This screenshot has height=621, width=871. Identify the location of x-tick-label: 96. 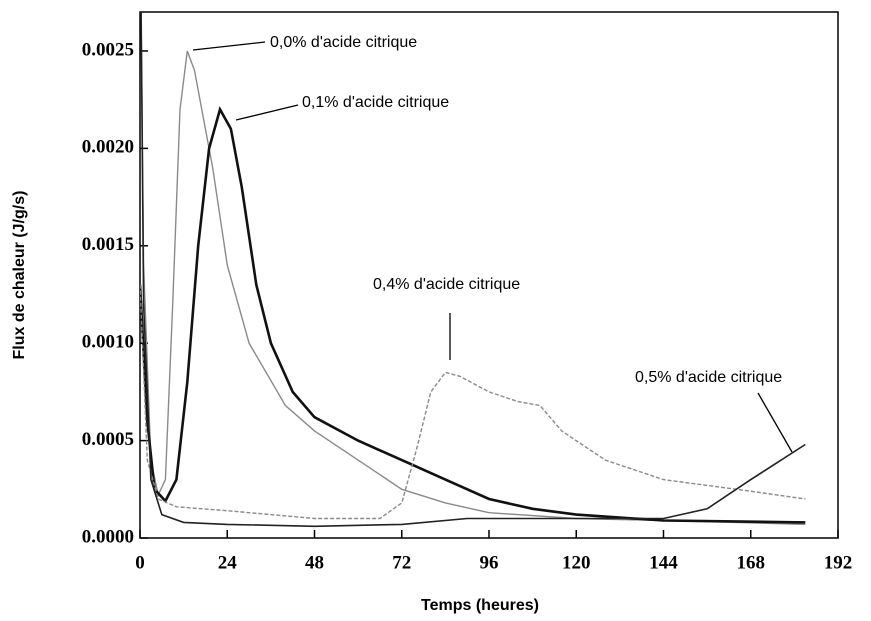
(489, 562).